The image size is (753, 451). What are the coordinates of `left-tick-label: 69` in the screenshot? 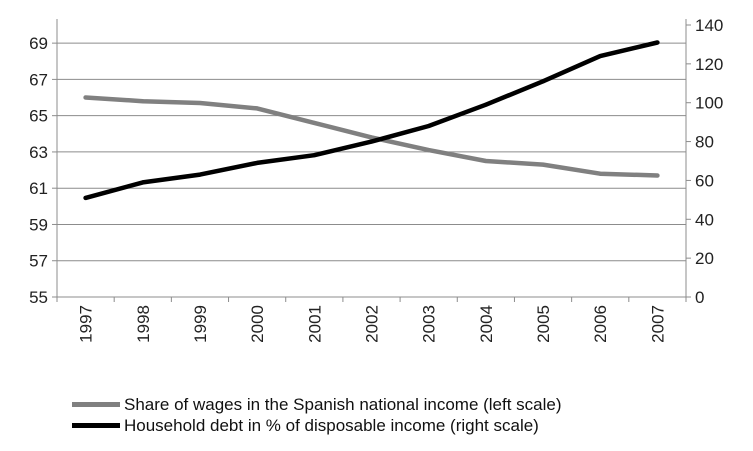 It's located at (38, 43).